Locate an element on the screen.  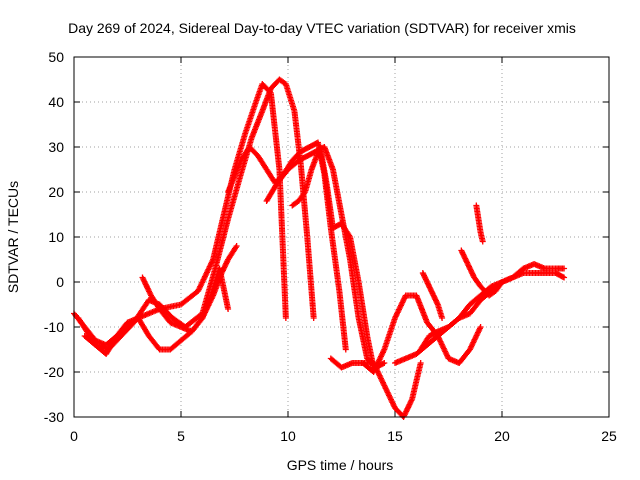
y-tick-label: 0 is located at coordinates (60, 282).